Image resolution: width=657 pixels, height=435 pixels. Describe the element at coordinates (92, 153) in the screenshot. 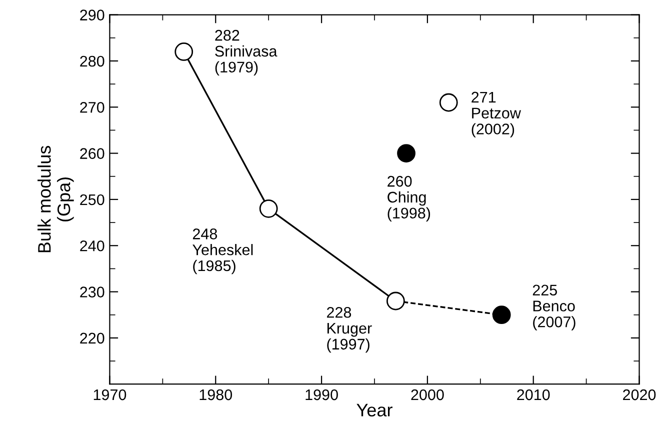

I see `y-tick-label: 260` at that location.